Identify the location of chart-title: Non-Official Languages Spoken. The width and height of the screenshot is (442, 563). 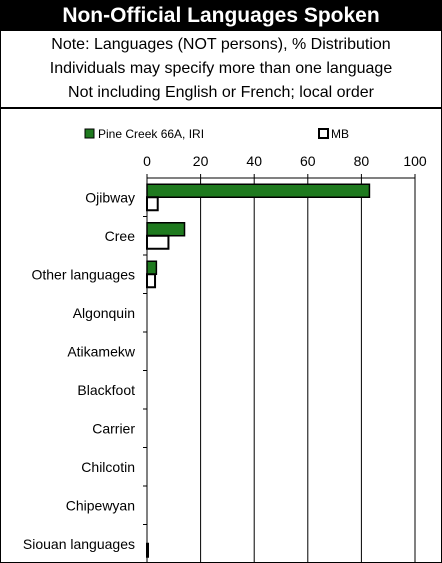
(221, 16).